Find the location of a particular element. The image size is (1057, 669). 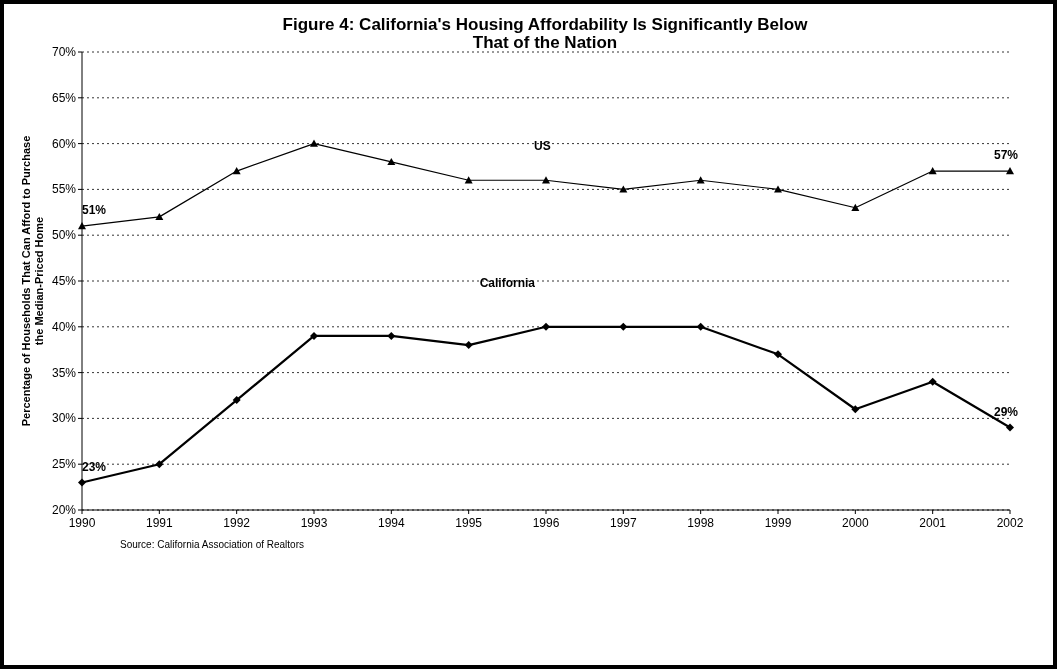

x-tick-label: 1999 is located at coordinates (778, 523).